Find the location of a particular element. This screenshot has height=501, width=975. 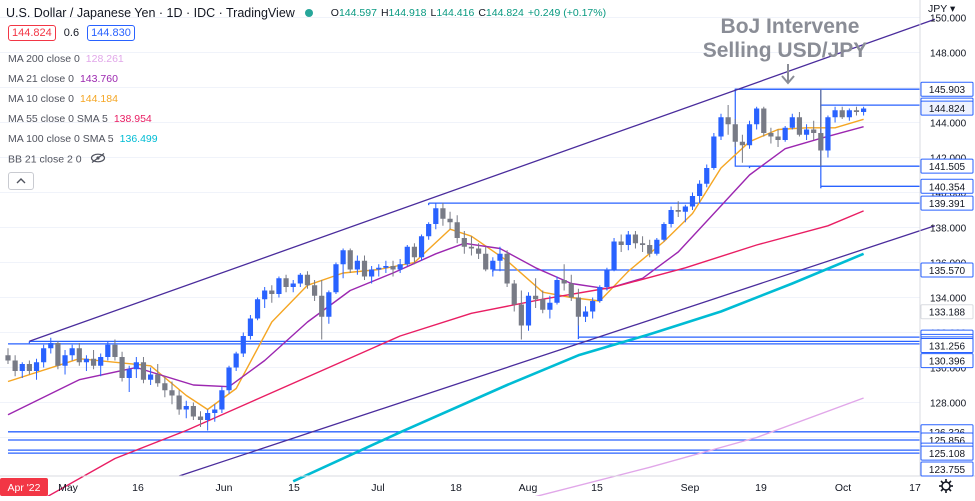

close-value: 144.824 is located at coordinates (504, 13).